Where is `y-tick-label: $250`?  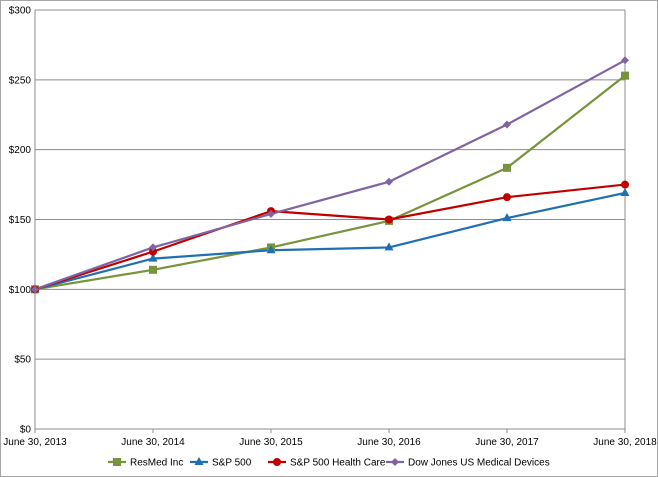 y-tick-label: $250 is located at coordinates (20, 80).